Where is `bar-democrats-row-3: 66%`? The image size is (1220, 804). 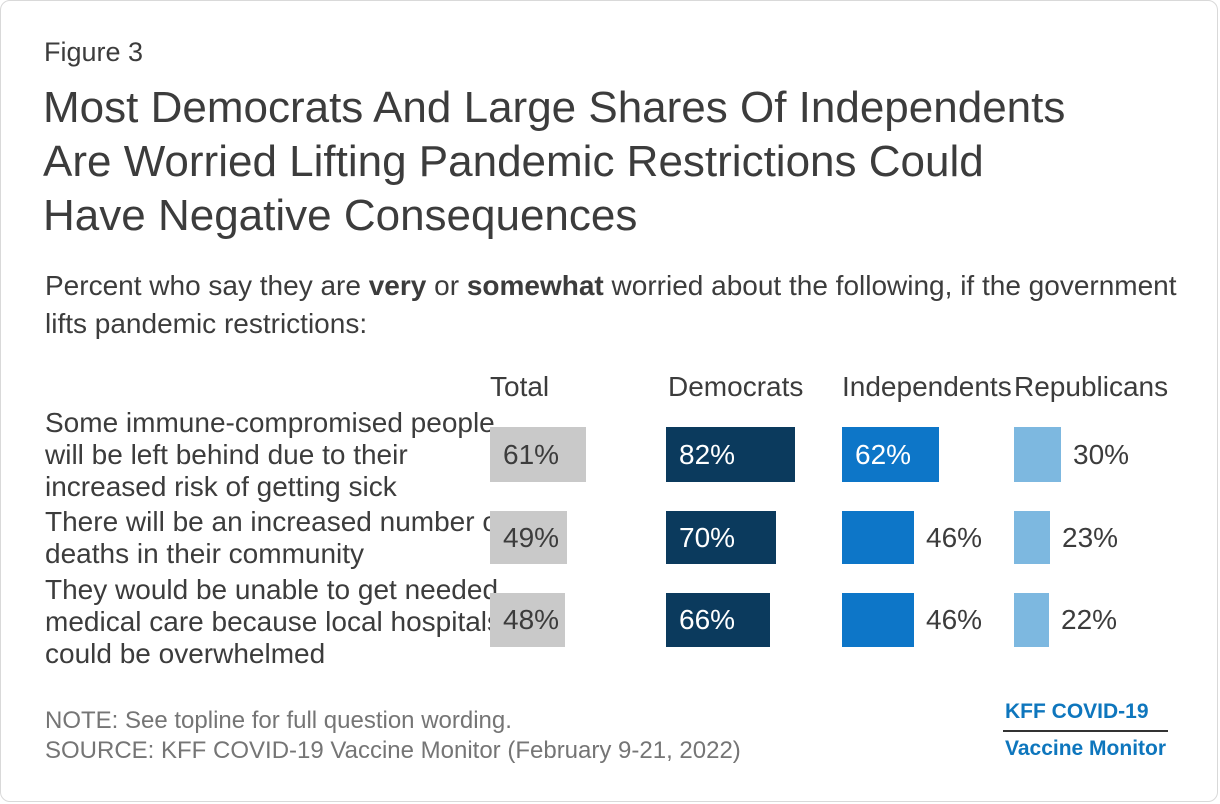
bar-democrats-row-3: 66% is located at coordinates (718, 620).